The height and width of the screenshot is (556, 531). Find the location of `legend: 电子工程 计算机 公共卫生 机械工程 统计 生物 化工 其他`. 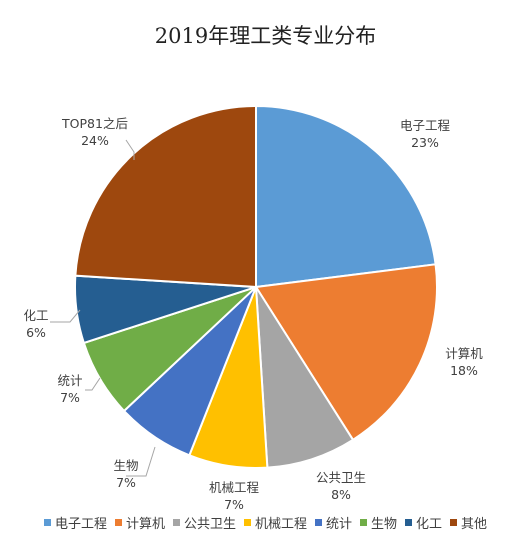

legend: 电子工程 计算机 公共卫生 机械工程 统计 生物 化工 其他 is located at coordinates (265, 522).